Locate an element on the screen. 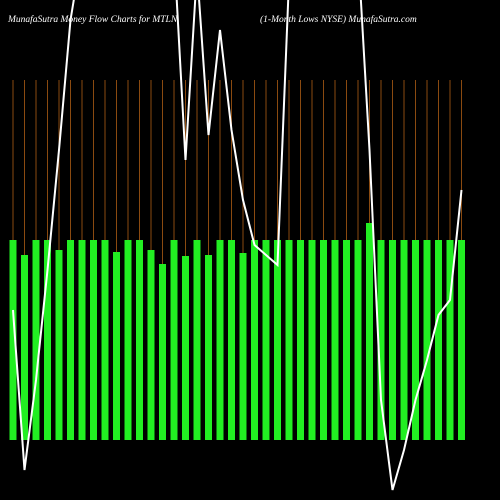 The image size is (500, 500). chart-title: MunafaSutra Money Flow Charts for MTLN is located at coordinates (92, 19).